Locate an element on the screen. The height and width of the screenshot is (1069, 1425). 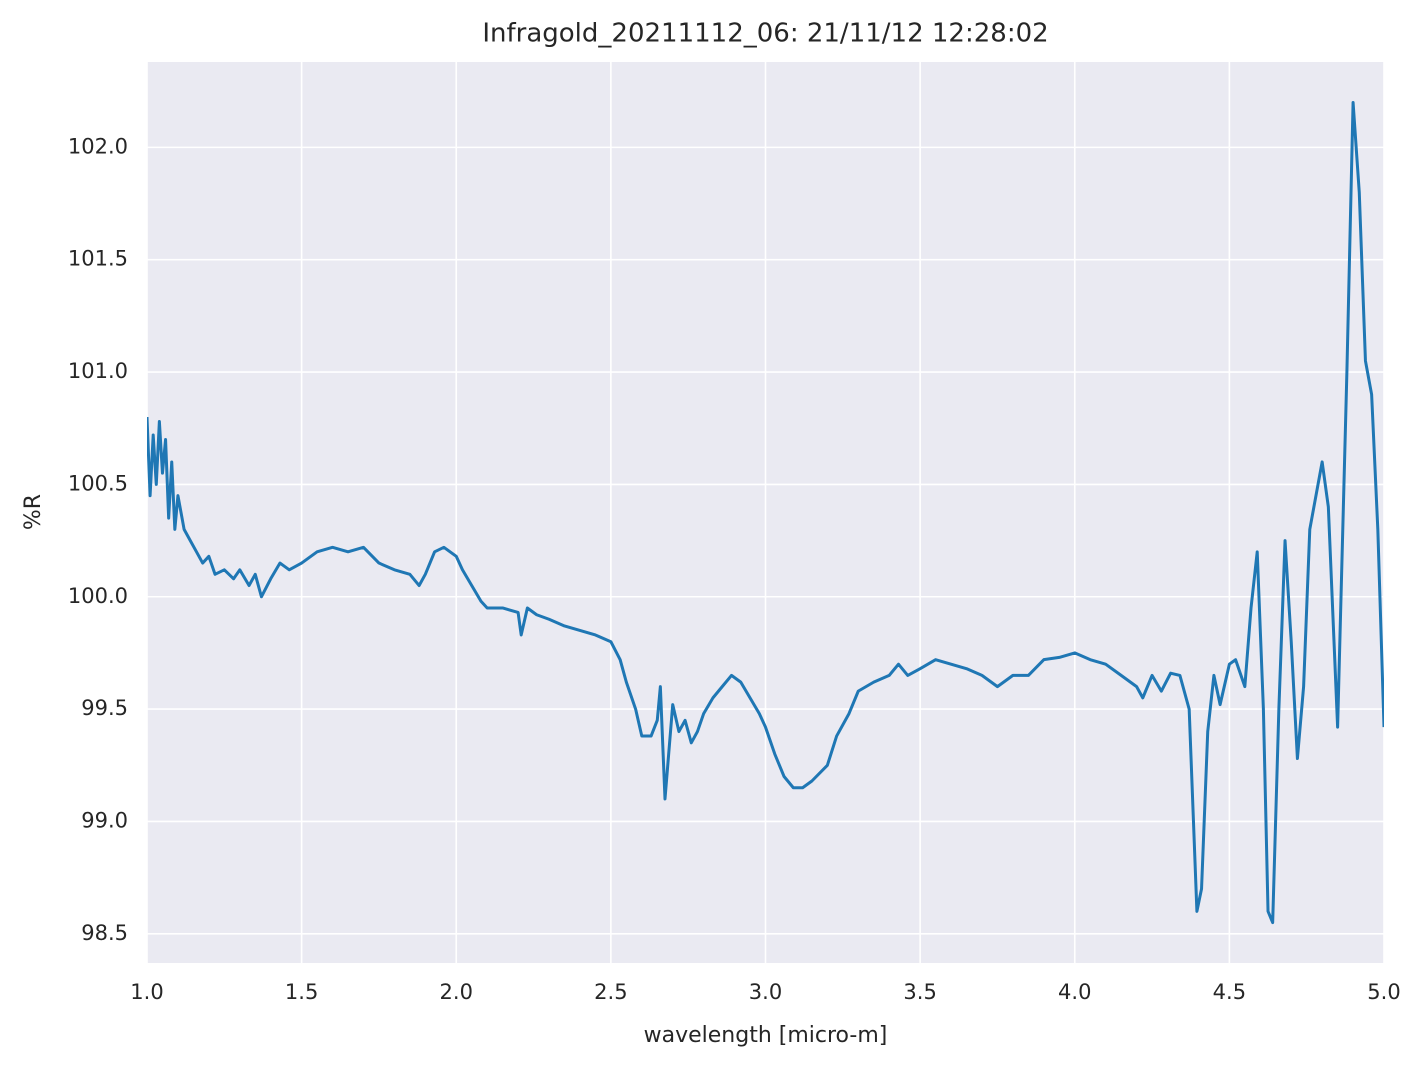
chart-title: Infragold_20211112_06: 21/11/12 12:28:02 is located at coordinates (765, 34).